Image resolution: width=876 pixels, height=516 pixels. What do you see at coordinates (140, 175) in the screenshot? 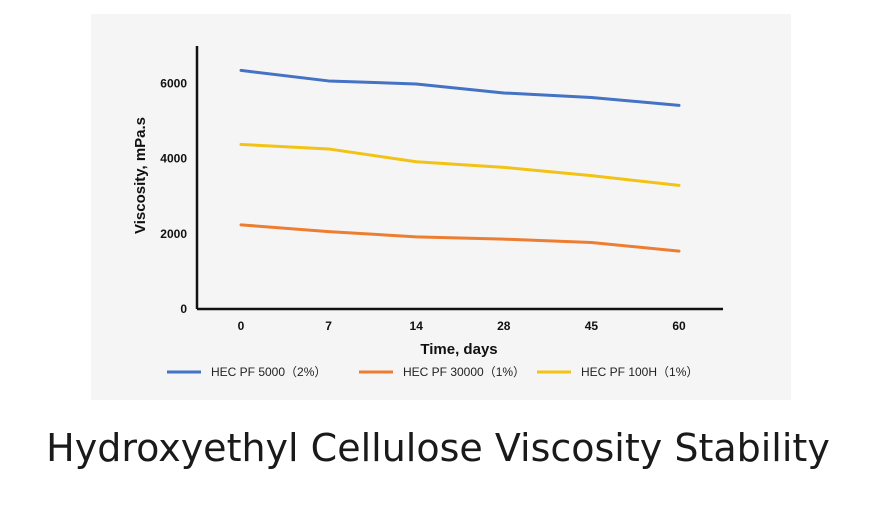
I see `y-axis-title: Viscosity, mPa.s` at bounding box center [140, 175].